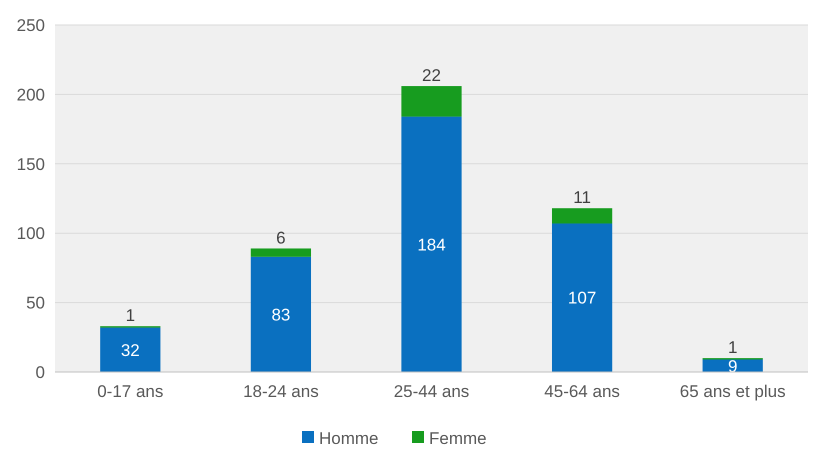 The image size is (814, 452). I want to click on data-label: 32, so click(130, 350).